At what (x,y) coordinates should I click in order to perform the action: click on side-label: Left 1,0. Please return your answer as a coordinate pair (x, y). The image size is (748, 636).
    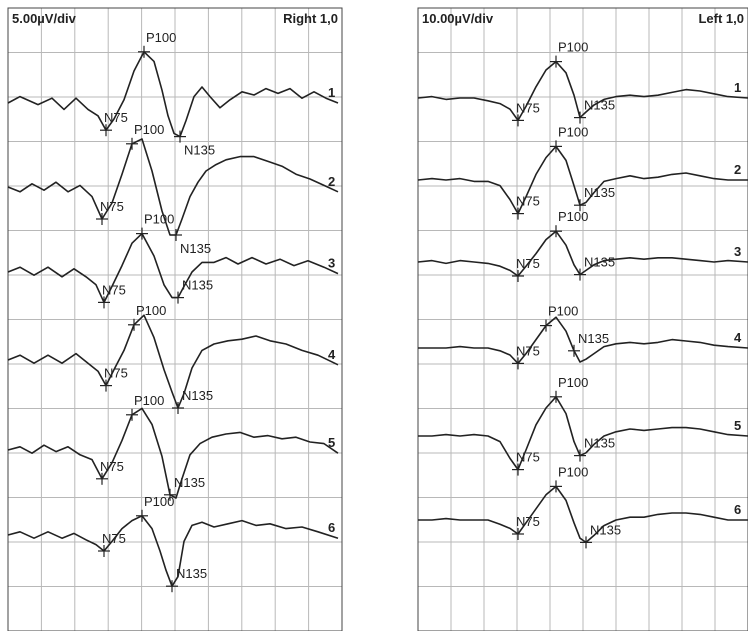
    Looking at the image, I should click on (721, 18).